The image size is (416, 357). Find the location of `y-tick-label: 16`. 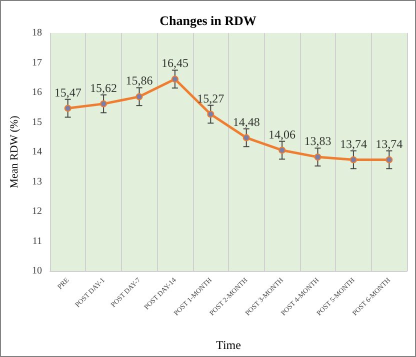

y-tick-label: 16 is located at coordinates (37, 92).